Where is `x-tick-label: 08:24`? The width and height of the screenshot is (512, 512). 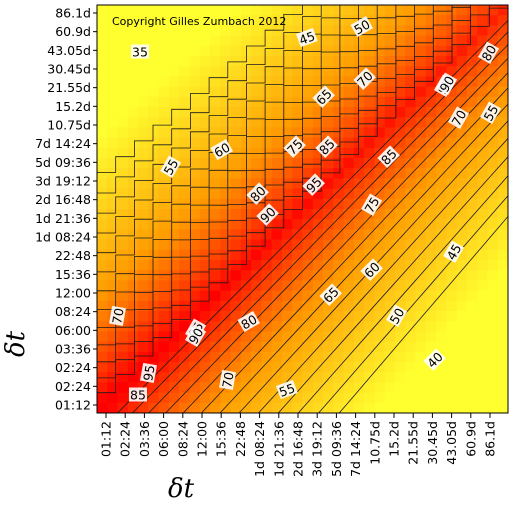 x-tick-label: 08:24 is located at coordinates (182, 439).